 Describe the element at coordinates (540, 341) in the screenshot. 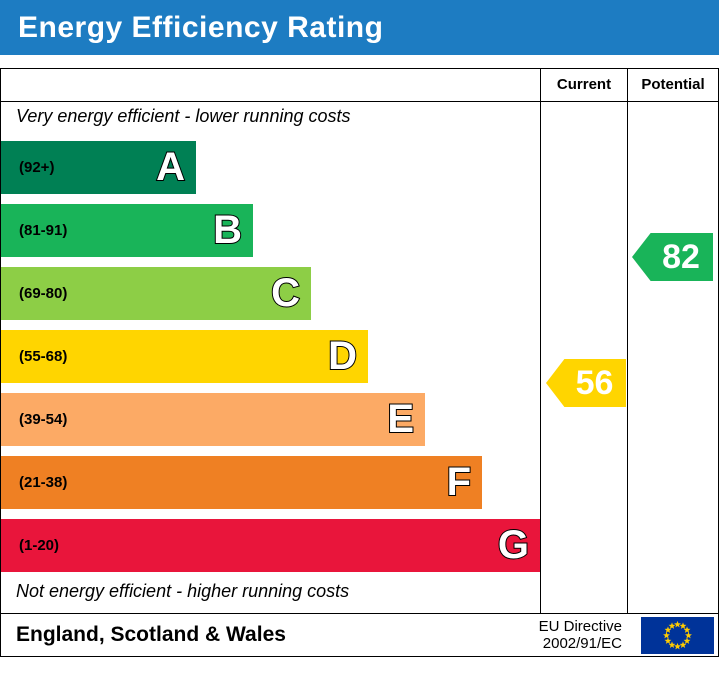

I see `current-column-divider` at that location.